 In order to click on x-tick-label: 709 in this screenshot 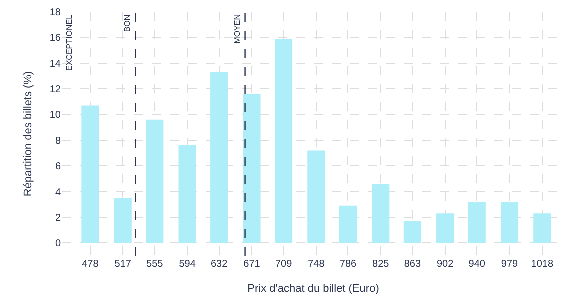, I will do `click(284, 264)`.